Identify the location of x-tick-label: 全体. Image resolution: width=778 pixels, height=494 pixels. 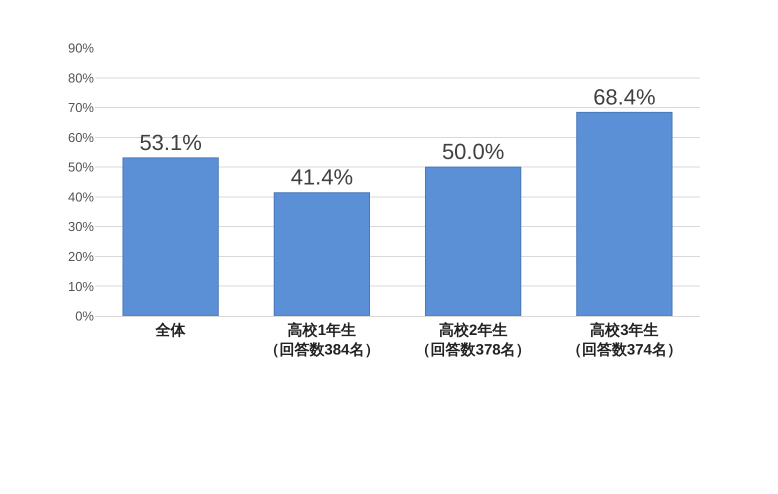
(170, 330).